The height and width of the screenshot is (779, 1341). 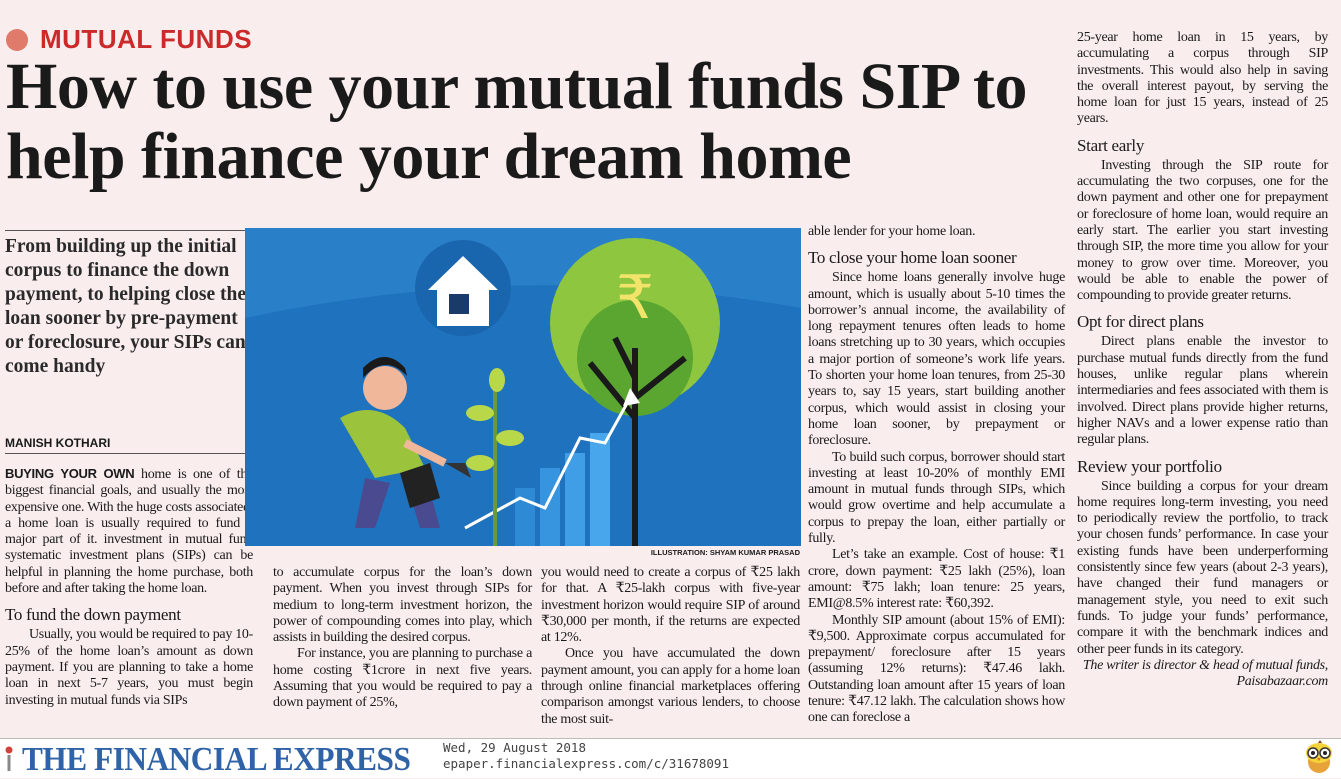 I want to click on tree-icon, so click(x=637, y=441).